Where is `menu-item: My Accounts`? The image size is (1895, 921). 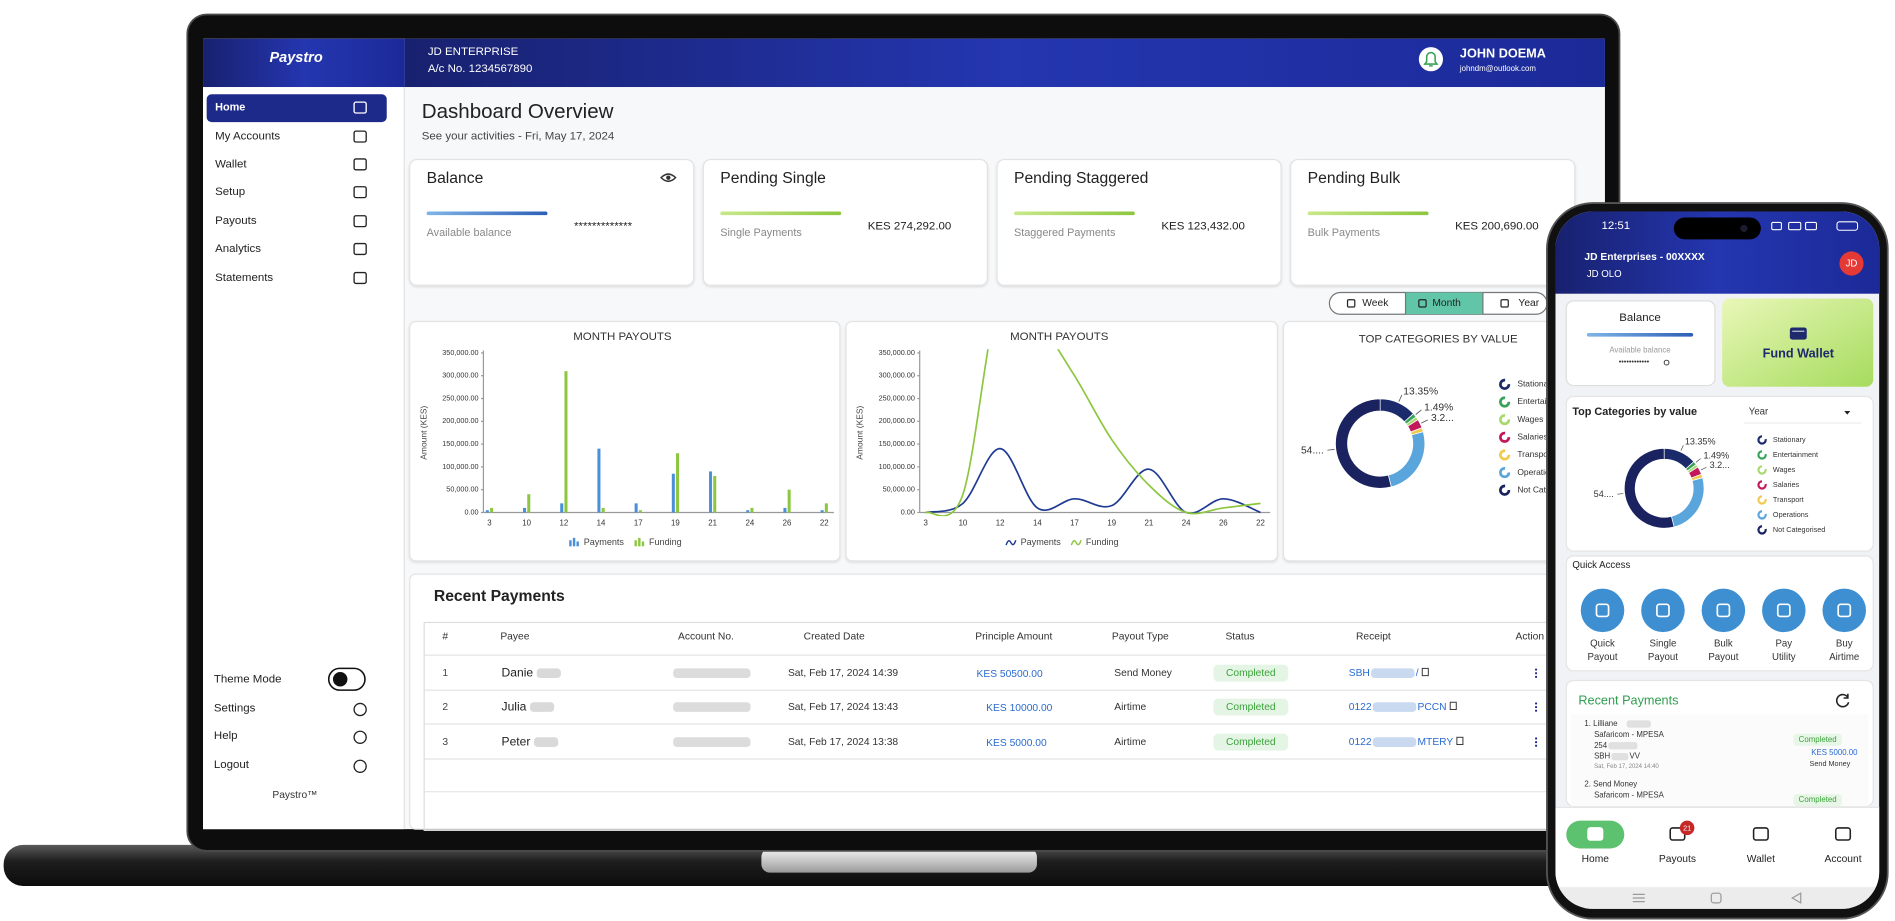
menu-item: My Accounts is located at coordinates (247, 137).